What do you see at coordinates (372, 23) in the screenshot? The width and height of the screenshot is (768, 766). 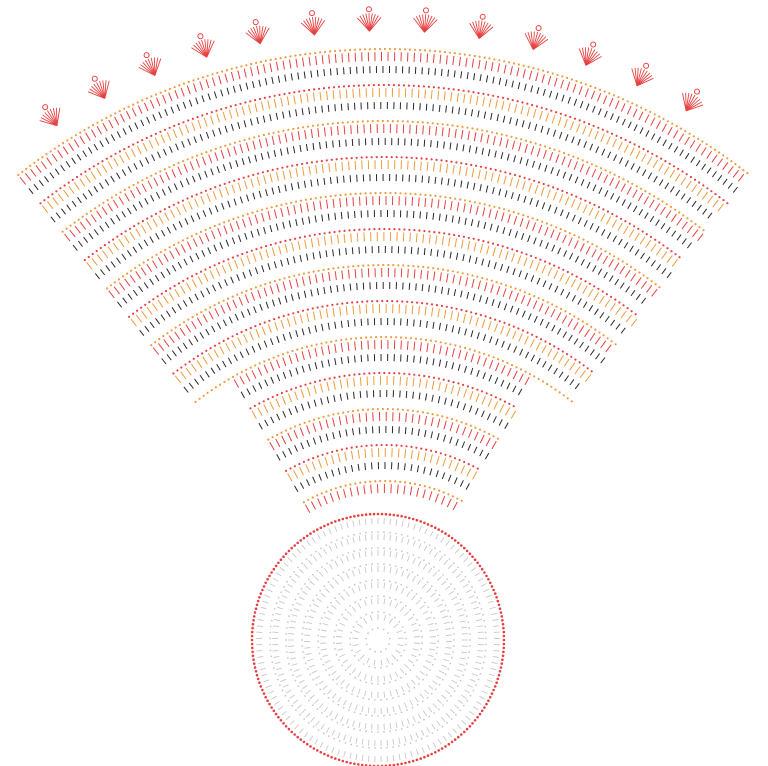 I see `scallop-stitch` at bounding box center [372, 23].